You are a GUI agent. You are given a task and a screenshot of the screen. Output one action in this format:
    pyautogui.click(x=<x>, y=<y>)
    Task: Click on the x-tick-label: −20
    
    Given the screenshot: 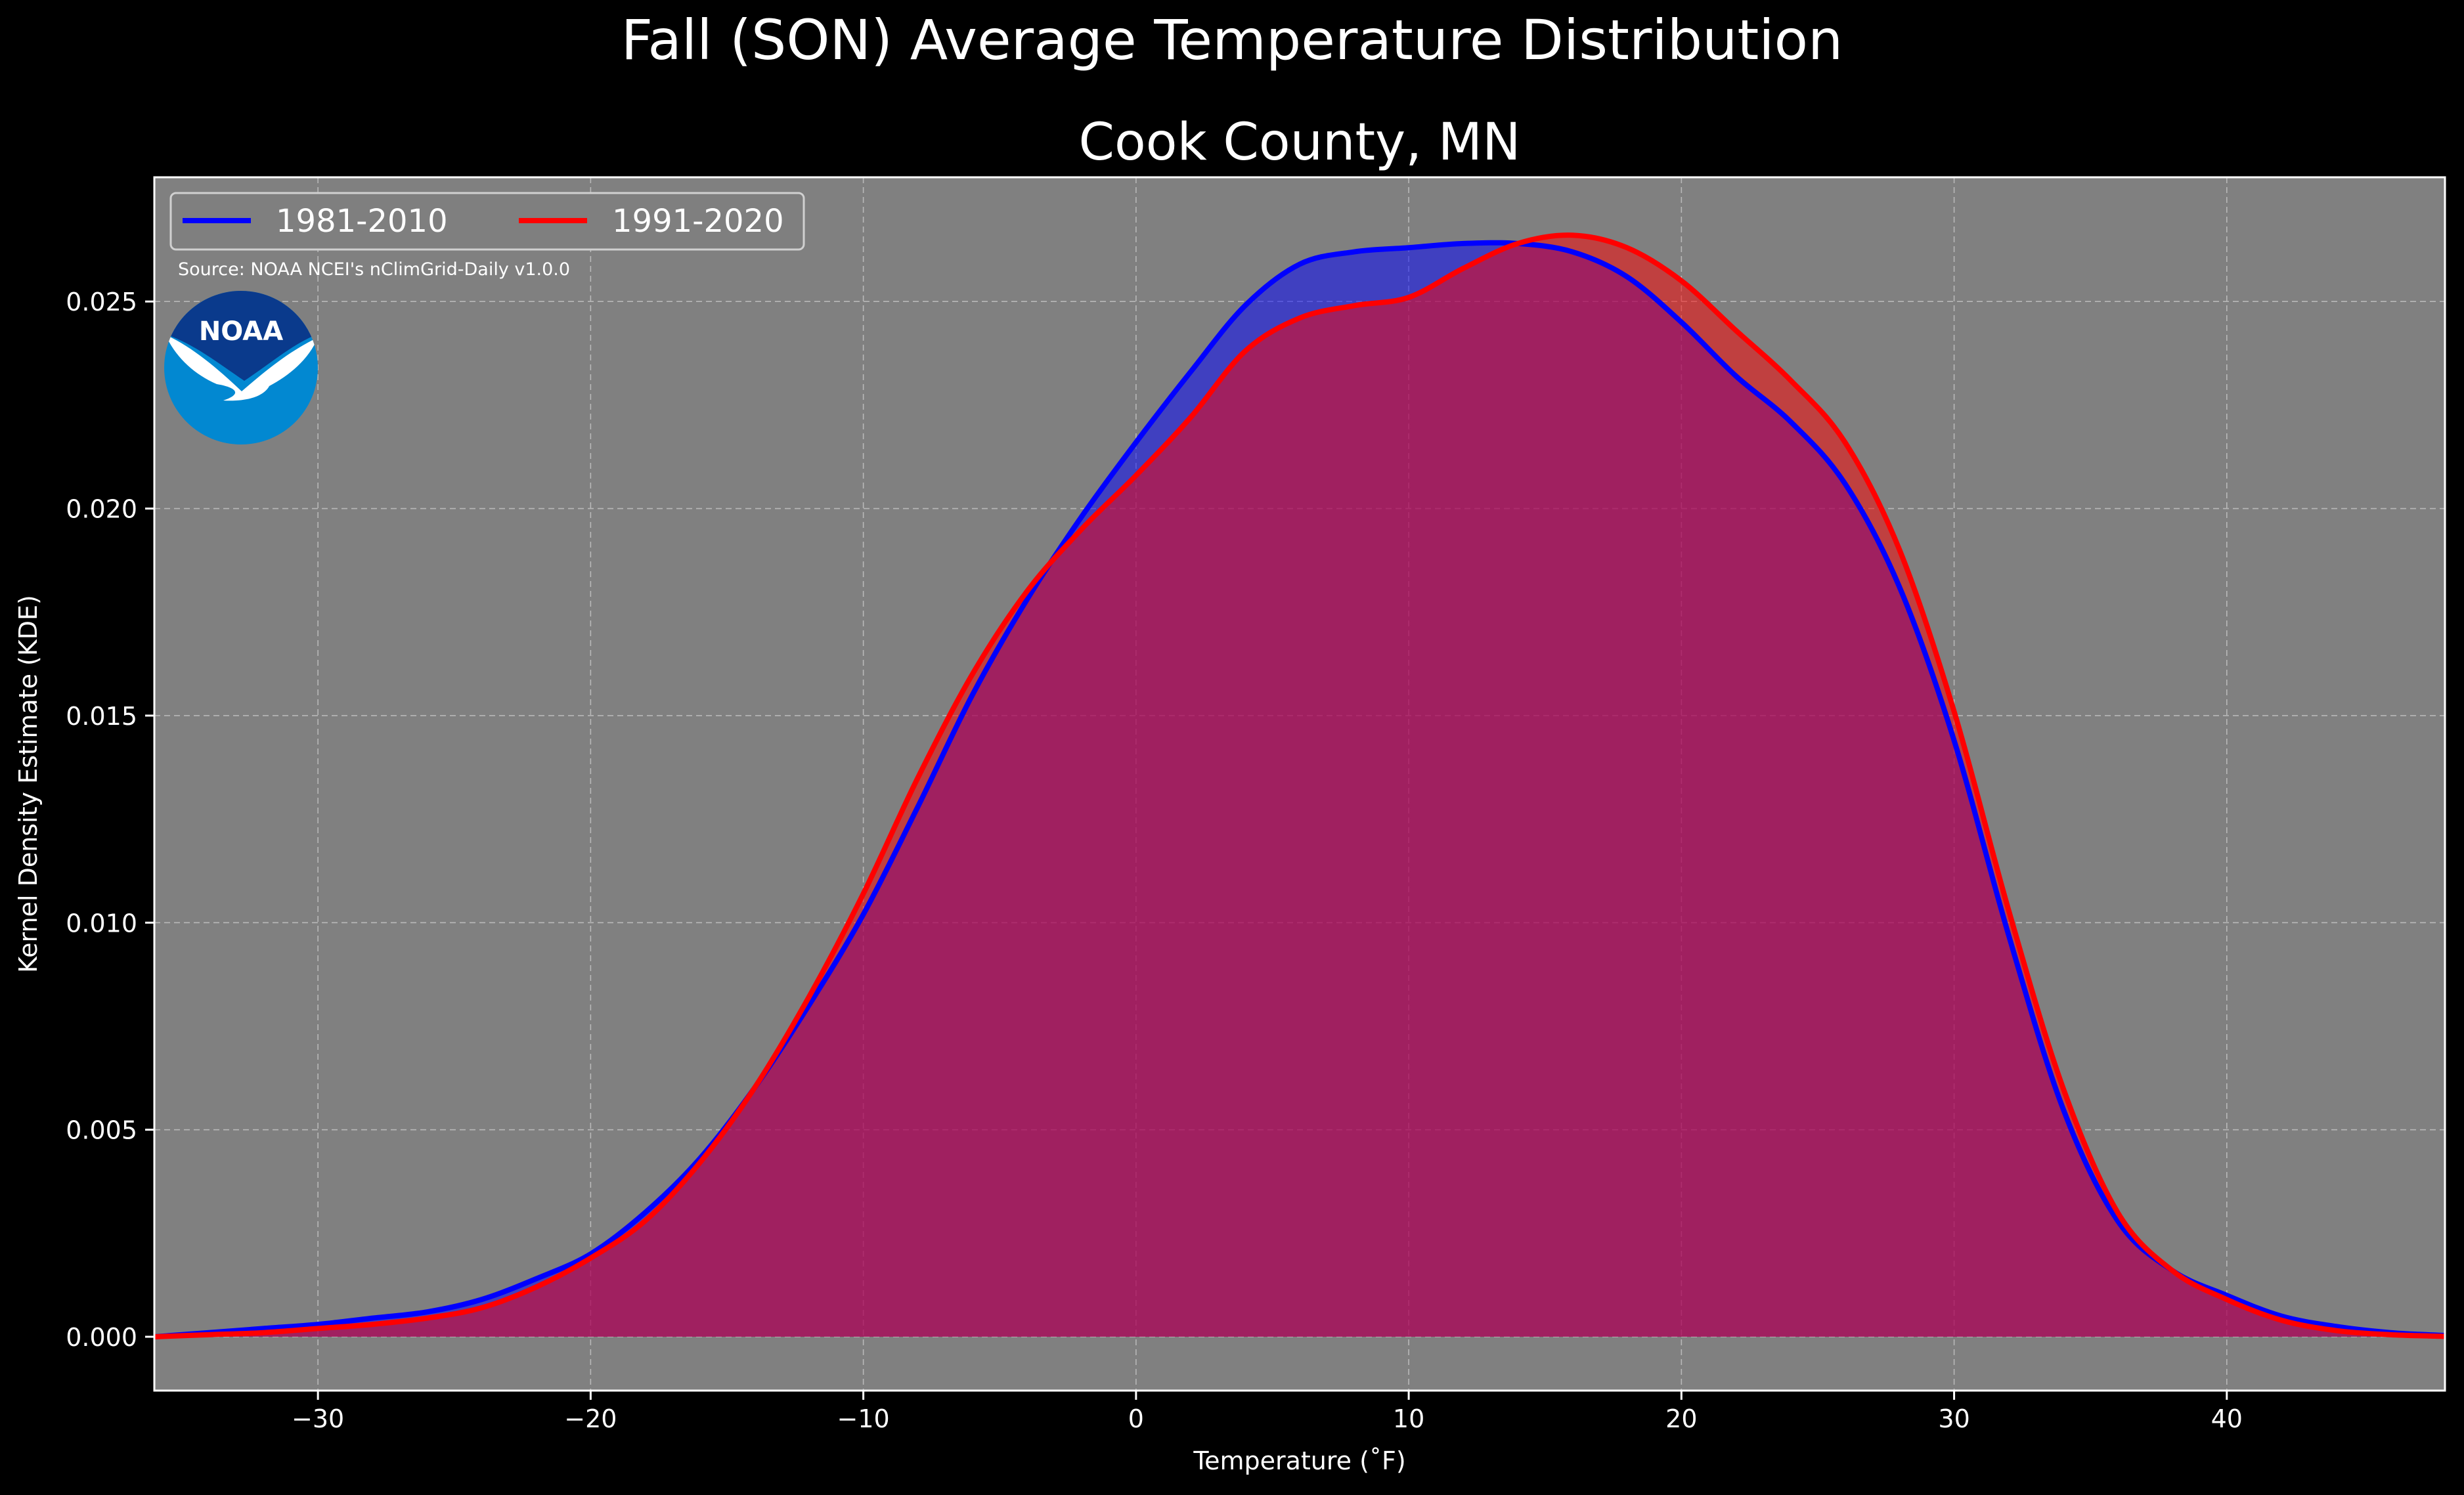 What is the action you would take?
    pyautogui.click(x=590, y=1418)
    